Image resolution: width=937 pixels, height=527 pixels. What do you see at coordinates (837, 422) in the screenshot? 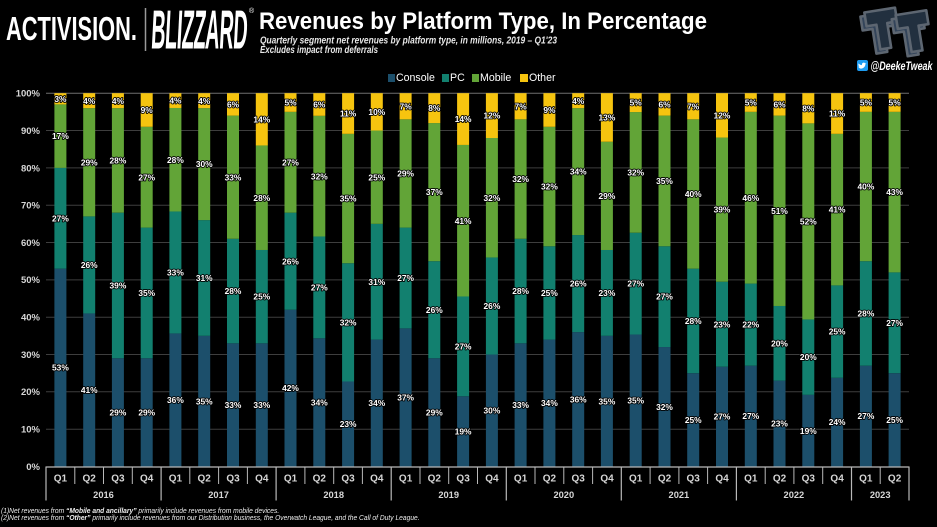
I see `svg-text: 24%` at bounding box center [837, 422].